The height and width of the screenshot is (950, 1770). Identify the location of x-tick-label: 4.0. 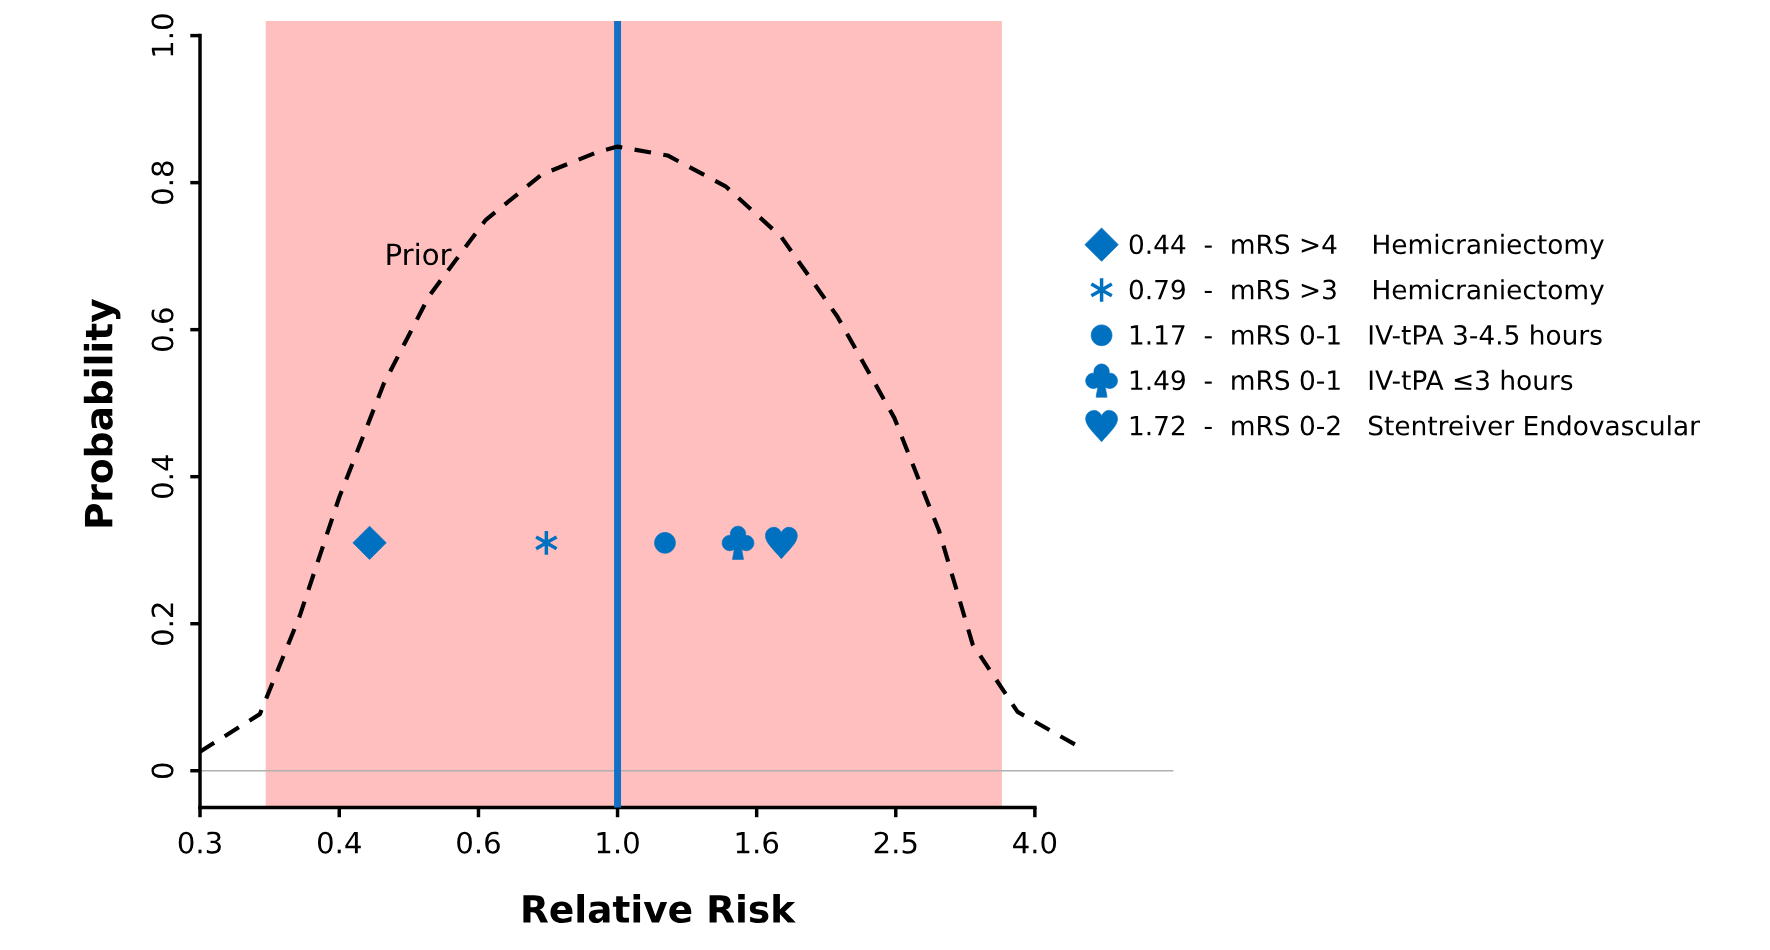
(1035, 842).